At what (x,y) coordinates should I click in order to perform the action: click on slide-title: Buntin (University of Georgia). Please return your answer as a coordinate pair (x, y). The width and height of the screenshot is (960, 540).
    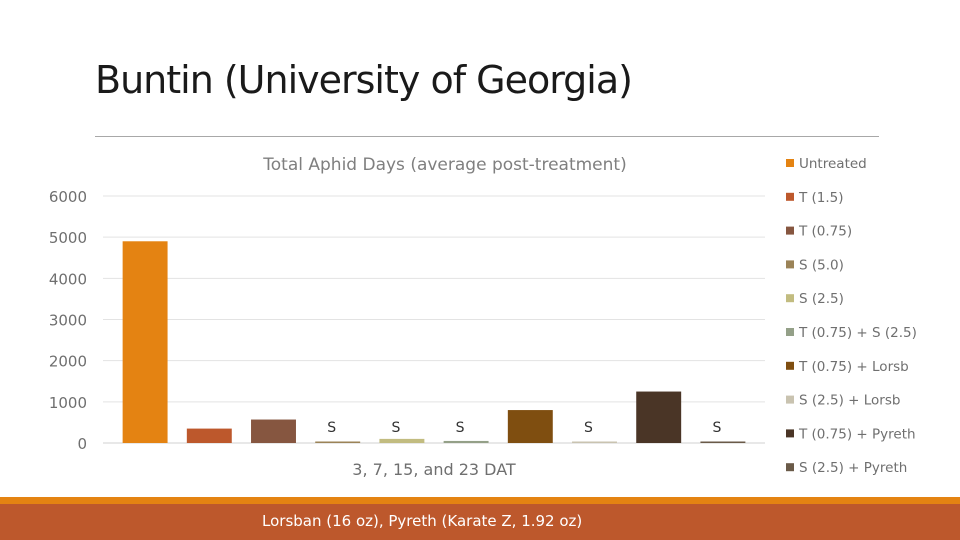
    Looking at the image, I should click on (364, 80).